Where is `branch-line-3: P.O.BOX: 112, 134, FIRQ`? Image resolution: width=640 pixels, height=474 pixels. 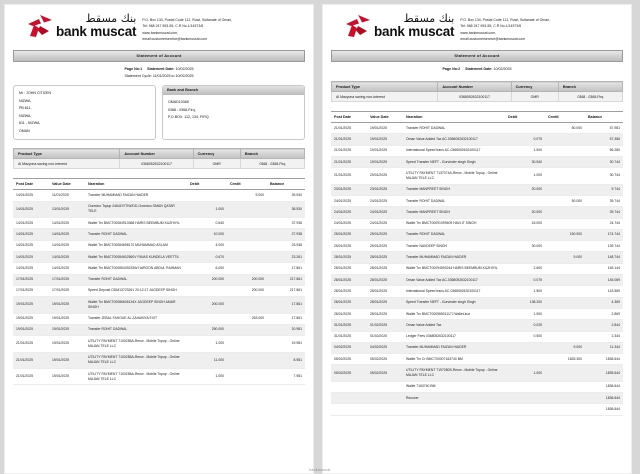
branch-line-3: P.O.BOX: 112, 134, FIRQ is located at coordinates (188, 117).